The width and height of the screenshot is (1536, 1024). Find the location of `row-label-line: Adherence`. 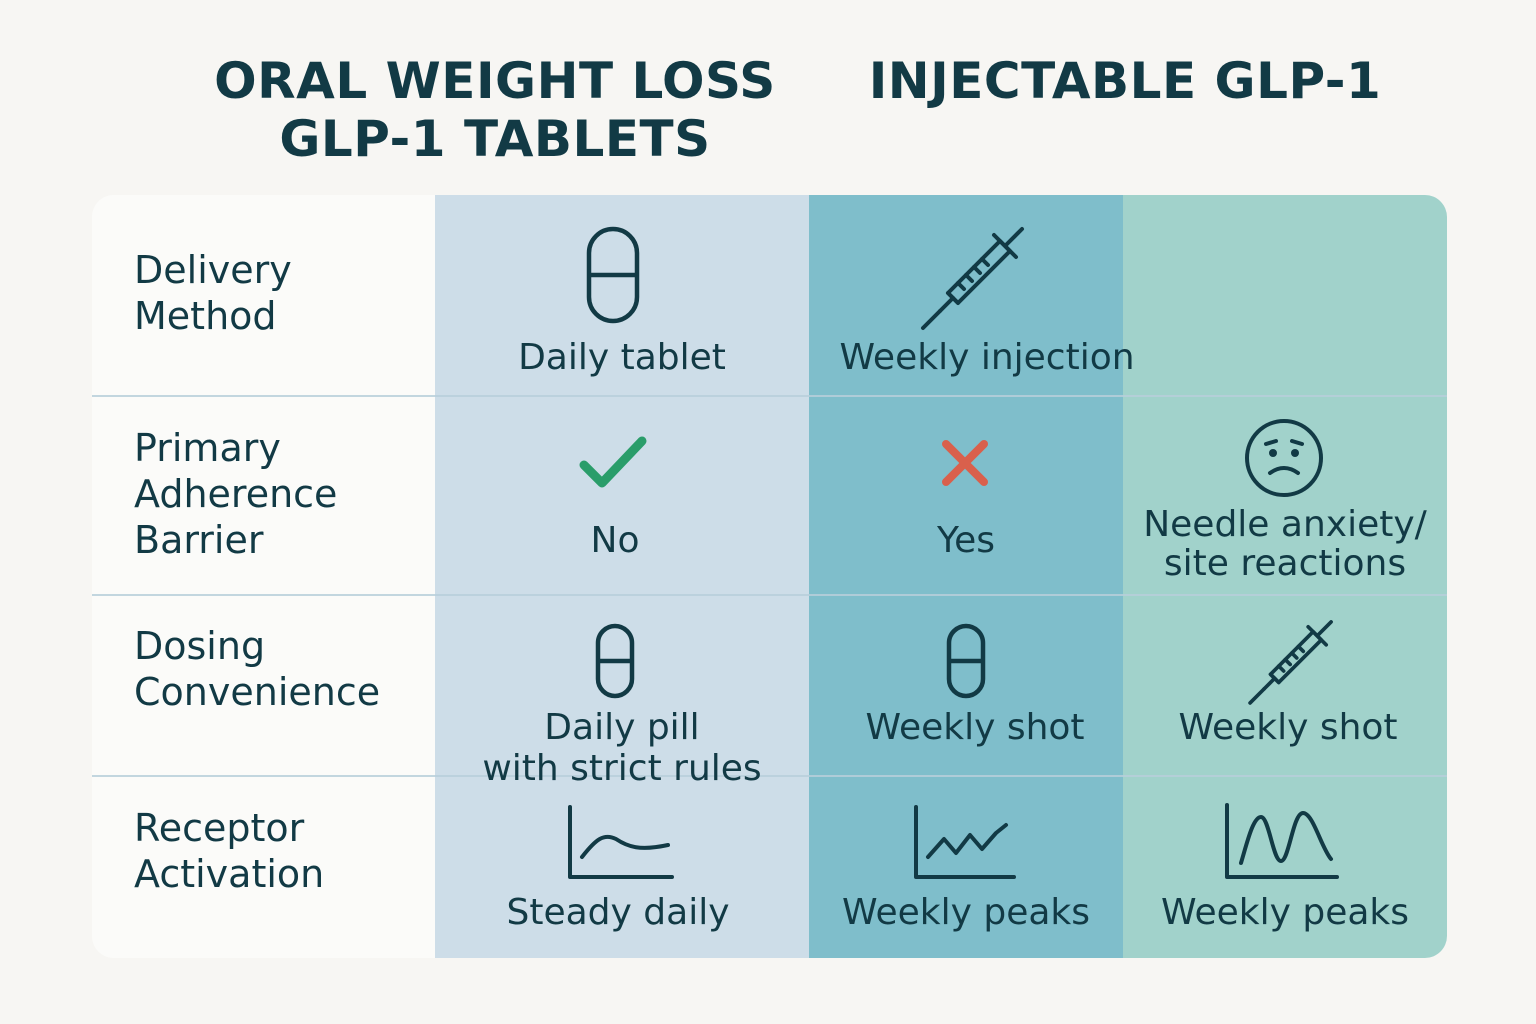

row-label-line: Adherence is located at coordinates (236, 494).